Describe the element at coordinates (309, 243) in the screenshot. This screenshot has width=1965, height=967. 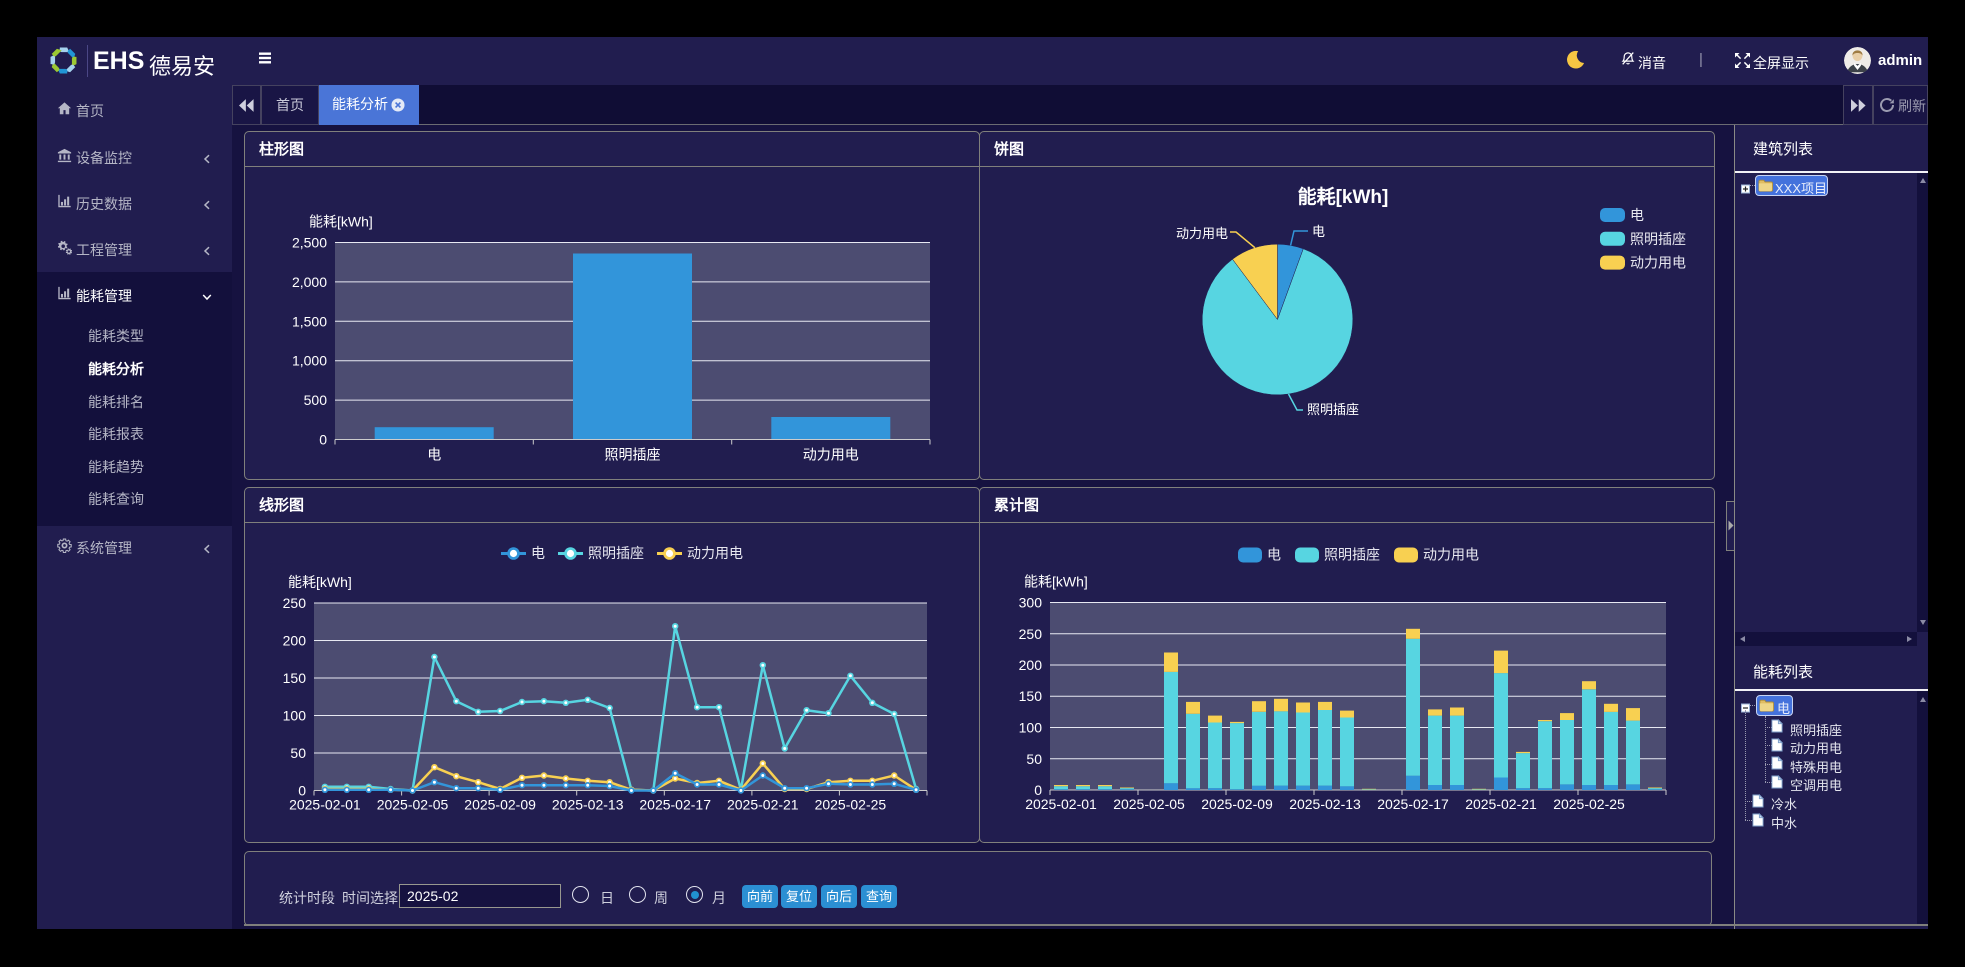
I see `svg-text: 2,500` at that location.